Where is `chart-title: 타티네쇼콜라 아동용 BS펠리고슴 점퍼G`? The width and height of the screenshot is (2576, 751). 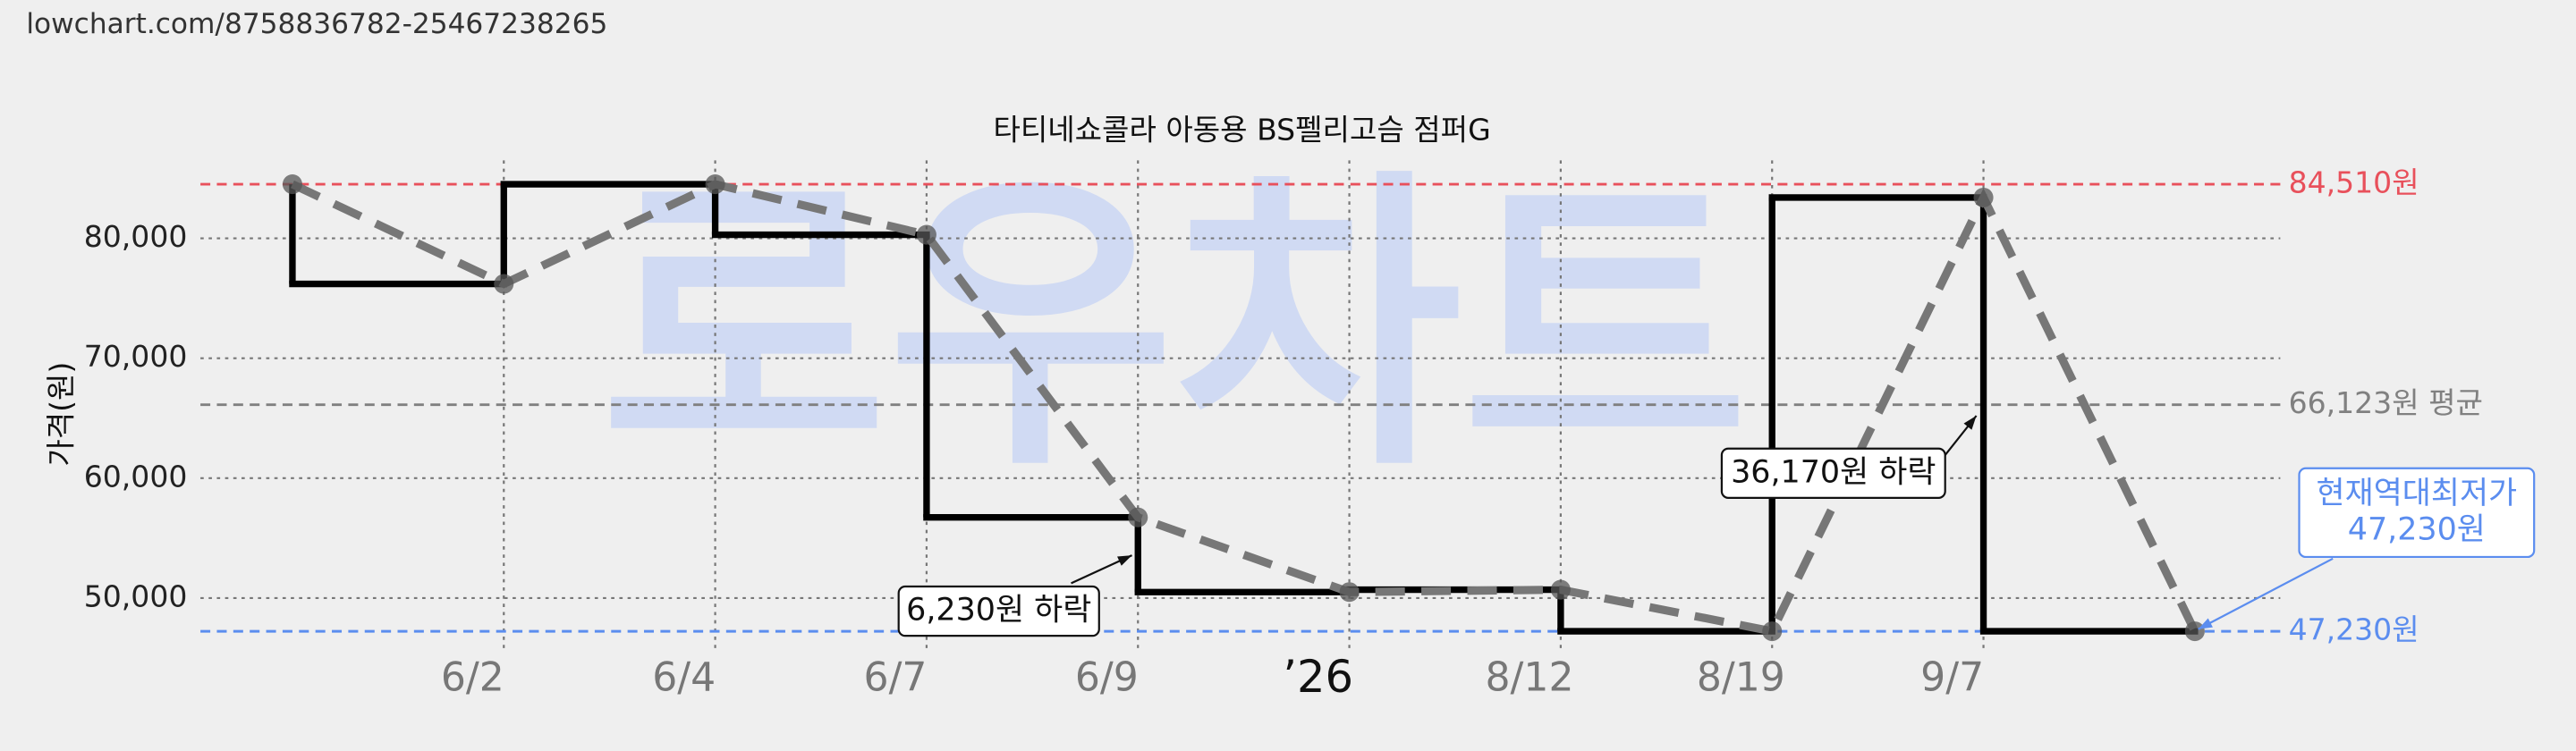
chart-title: 타티네쇼콜라 아동용 BS펠리고슴 점퍼G is located at coordinates (1241, 130).